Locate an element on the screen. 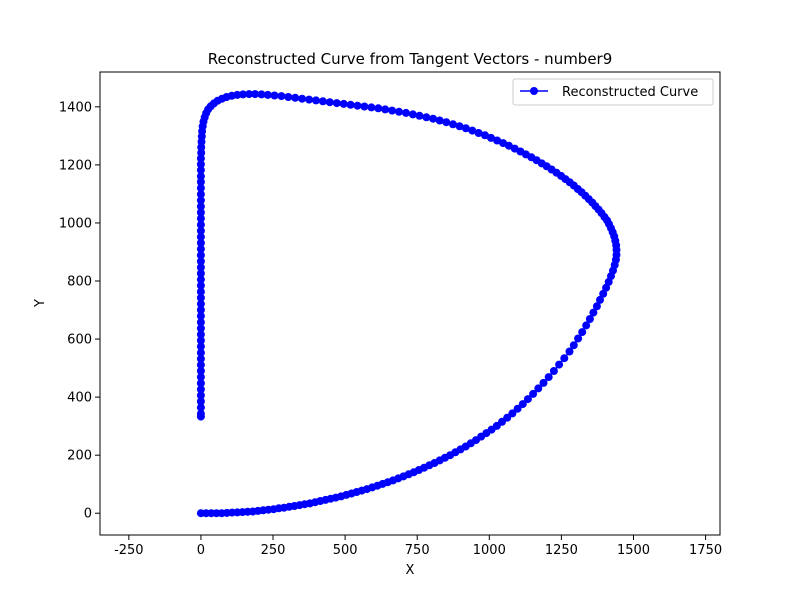 The image size is (800, 600). x-tick-label: 250 is located at coordinates (273, 550).